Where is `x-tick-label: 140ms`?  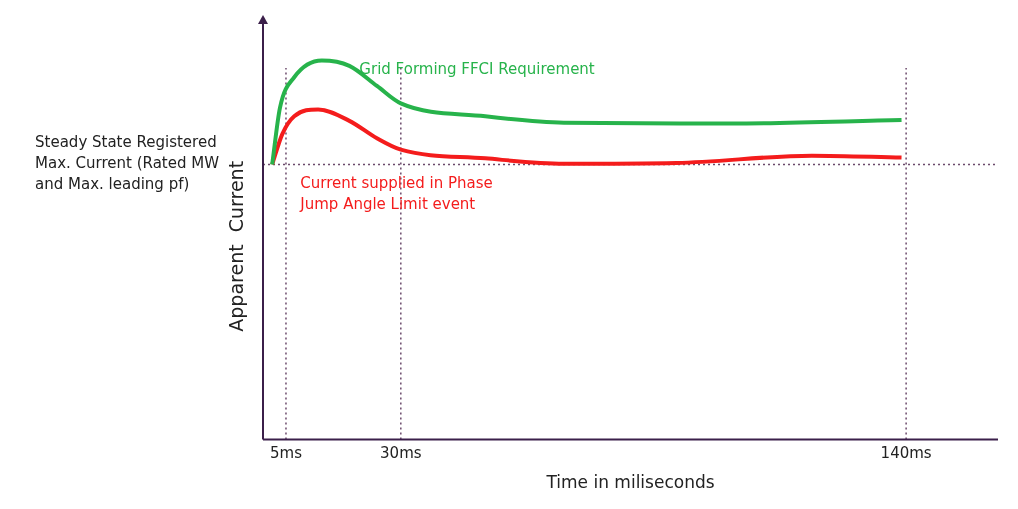 x-tick-label: 140ms is located at coordinates (906, 453).